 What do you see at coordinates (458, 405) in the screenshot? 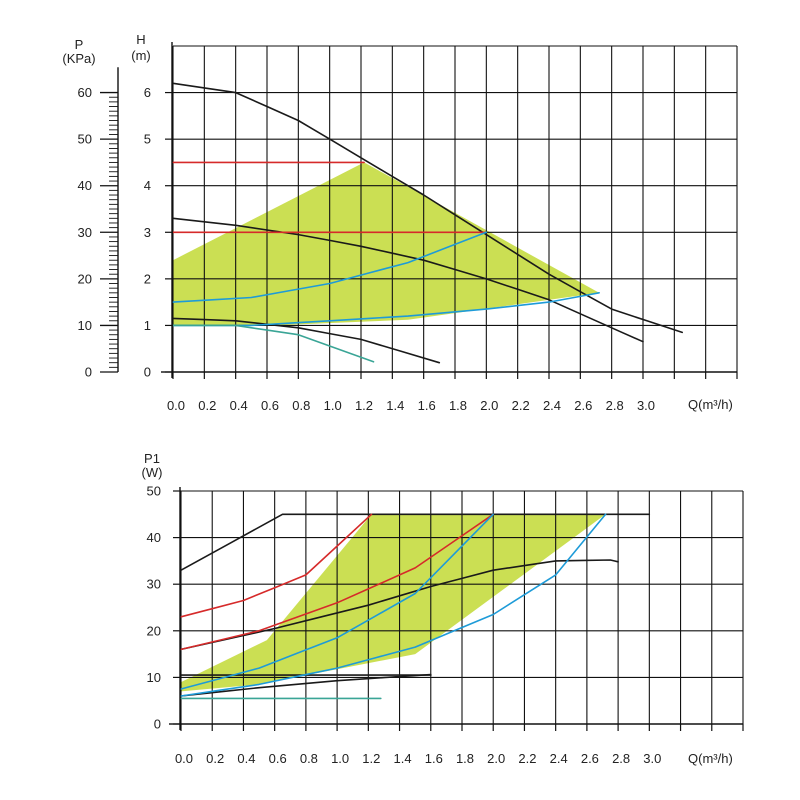
I see `head-x-tick-label: 1.8` at bounding box center [458, 405].